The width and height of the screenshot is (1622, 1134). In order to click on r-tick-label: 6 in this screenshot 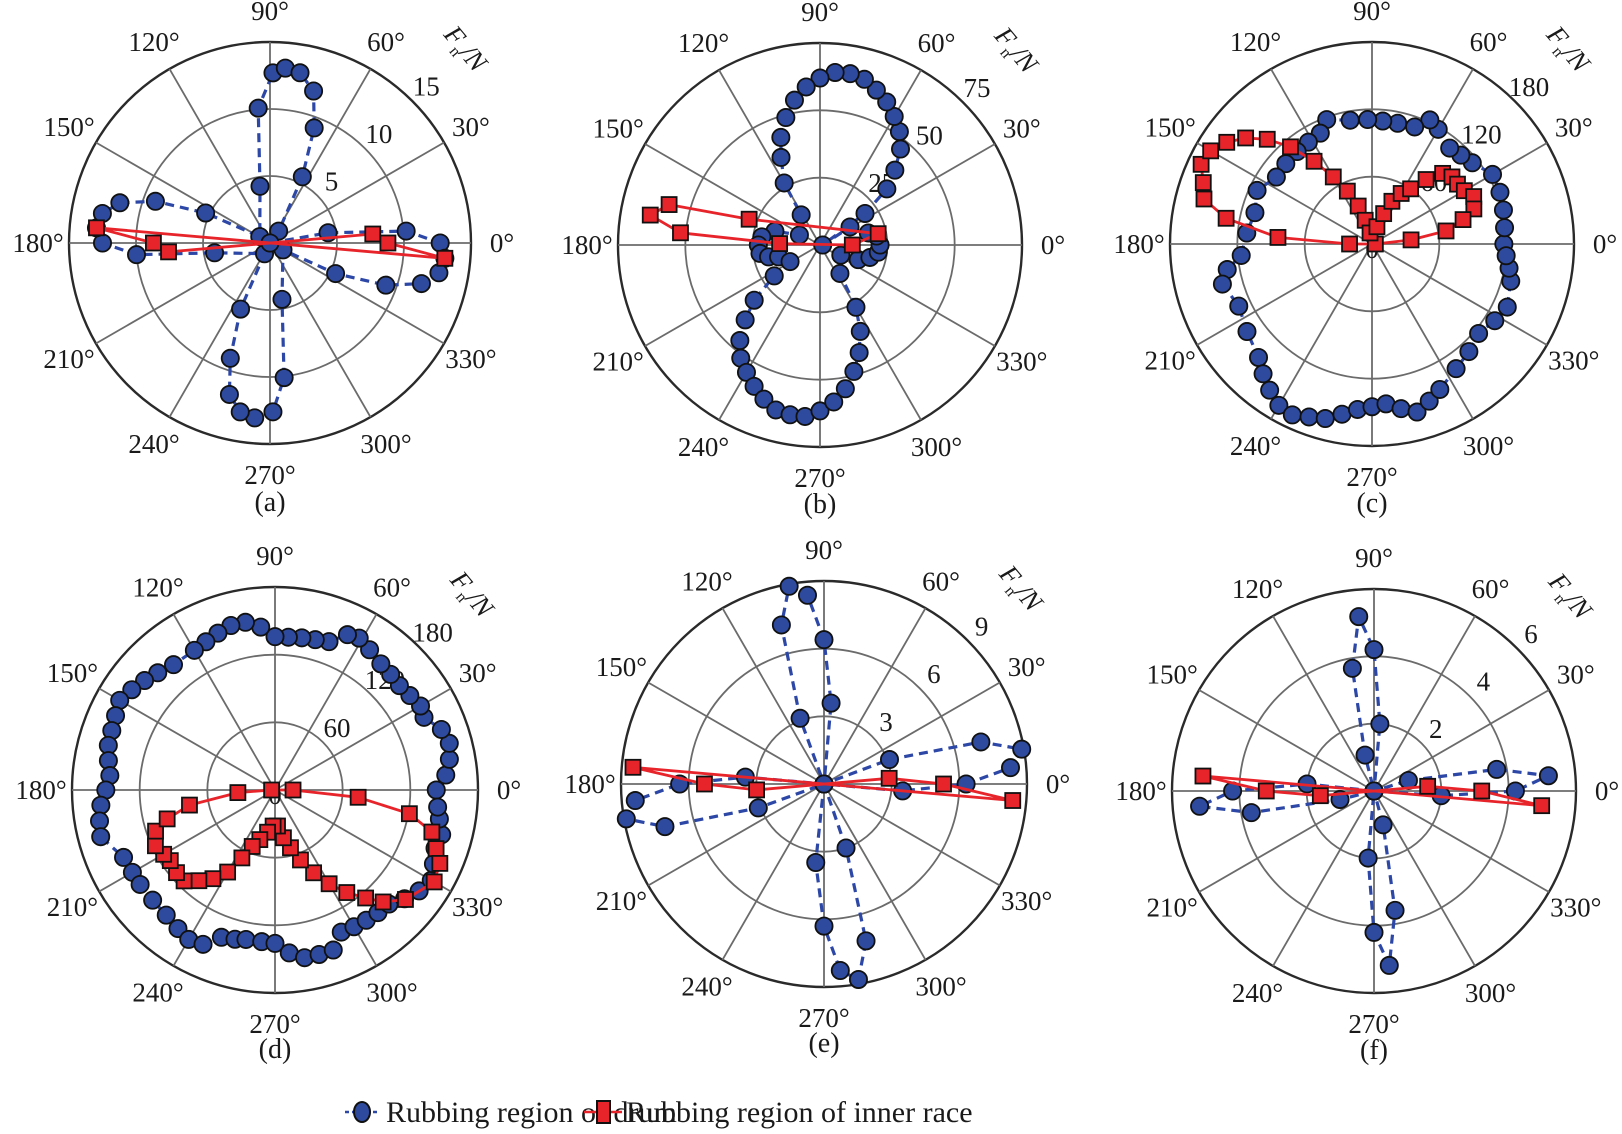, I will do `click(934, 674)`.